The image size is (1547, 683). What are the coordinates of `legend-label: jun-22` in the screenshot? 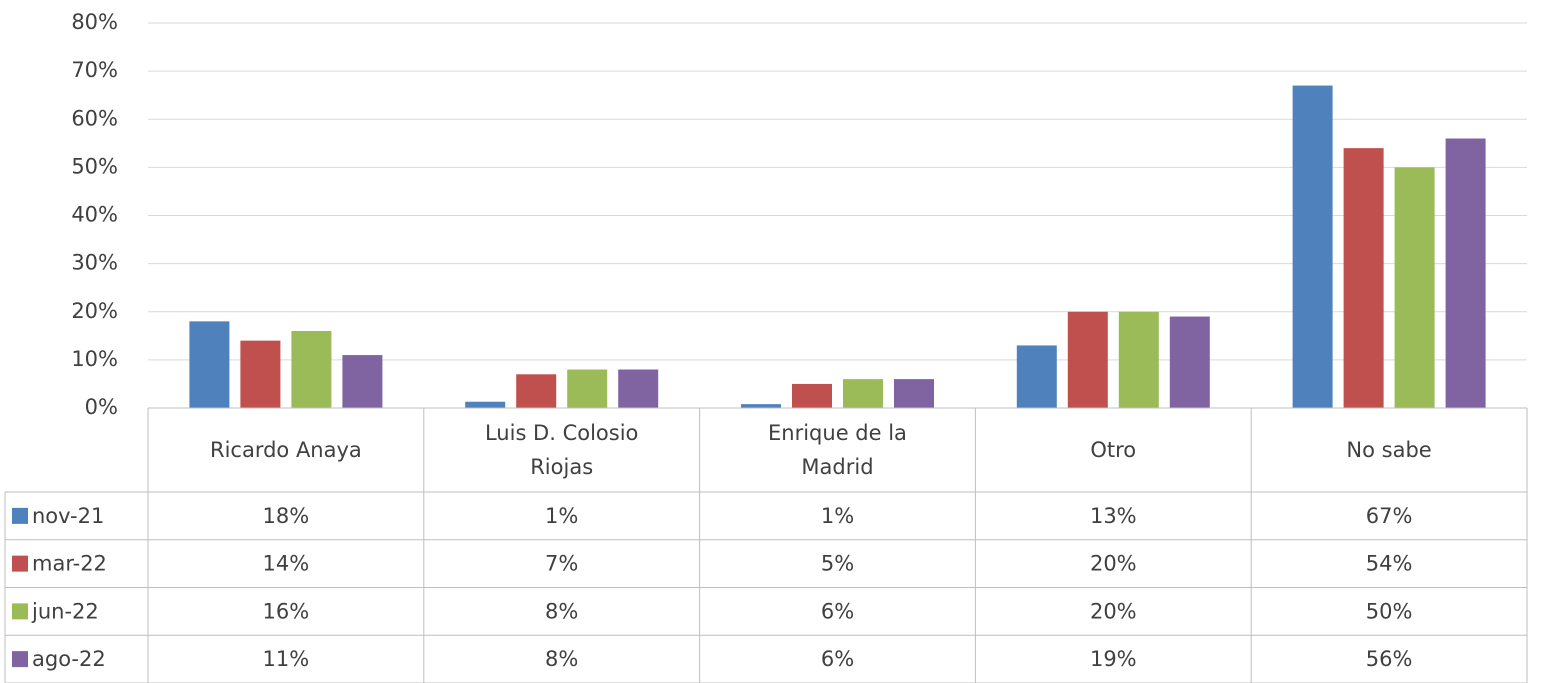 It's located at (65, 611).